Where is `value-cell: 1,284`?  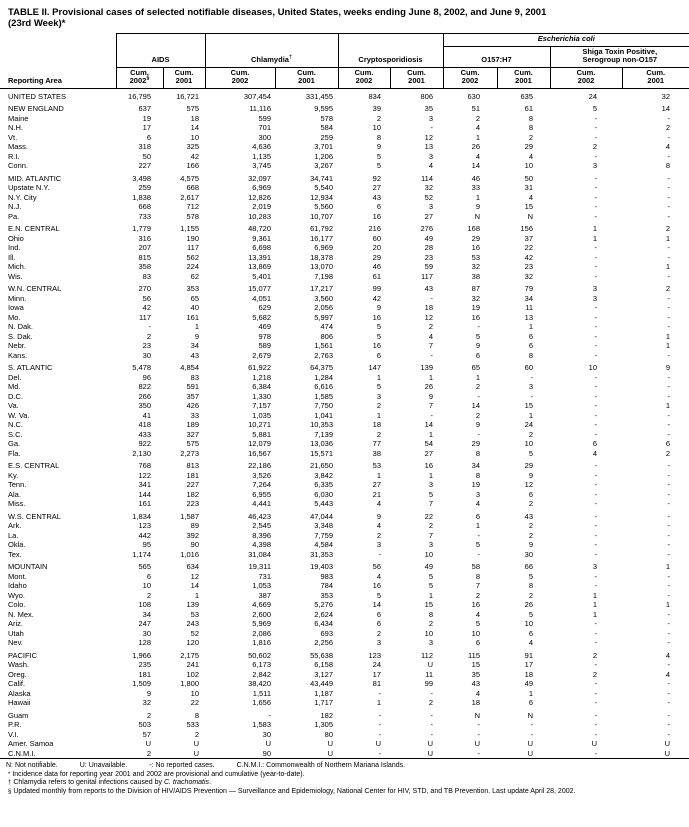
value-cell: 1,284 is located at coordinates (324, 377).